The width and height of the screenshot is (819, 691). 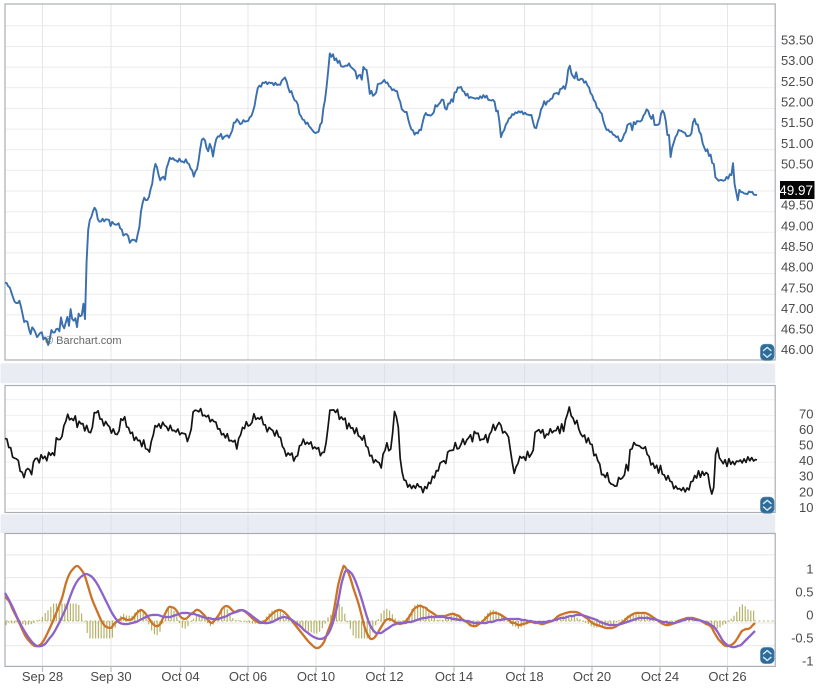 I want to click on svg-text: 70, so click(x=806, y=413).